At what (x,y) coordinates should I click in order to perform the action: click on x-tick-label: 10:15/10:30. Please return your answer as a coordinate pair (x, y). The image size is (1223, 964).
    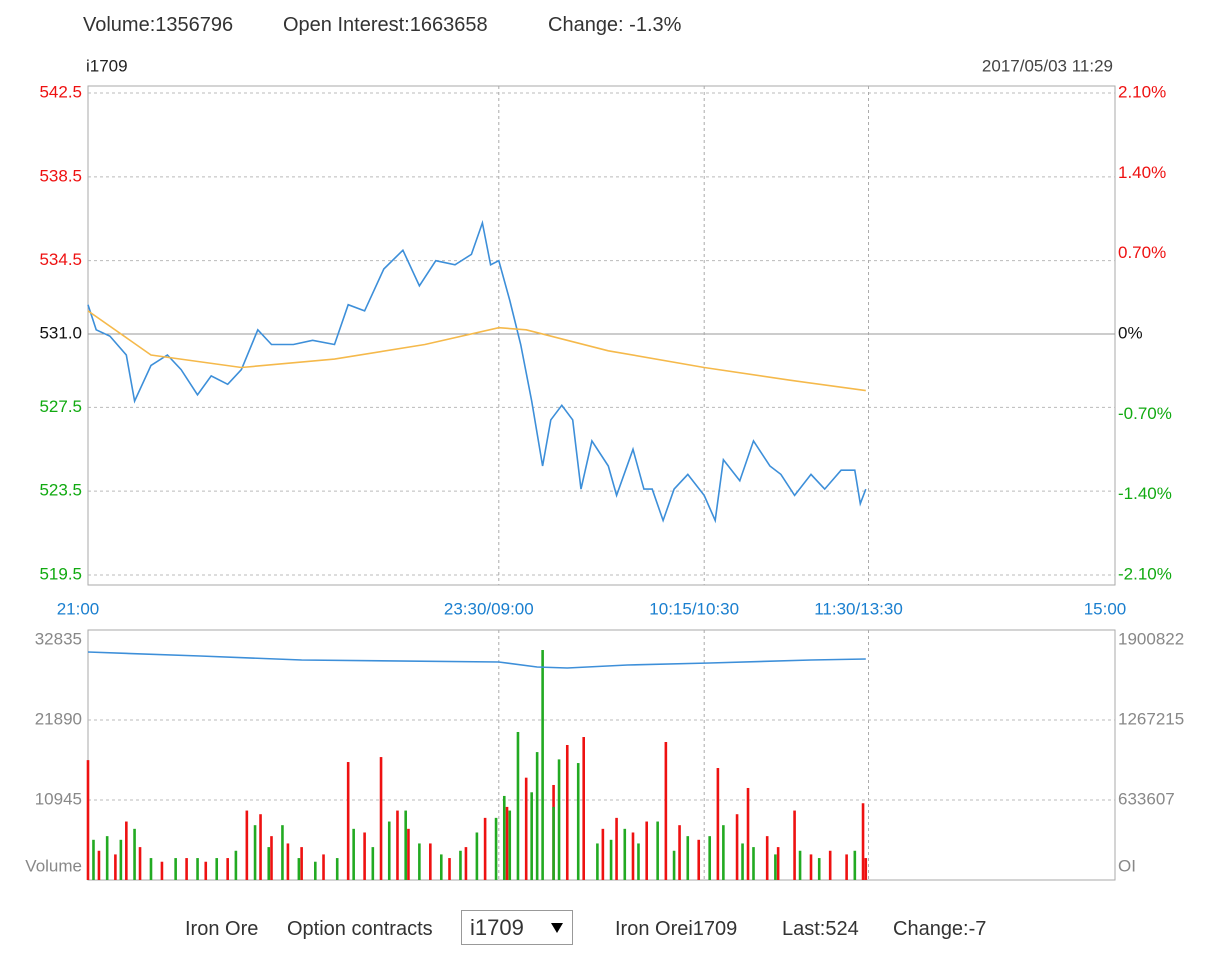
    Looking at the image, I should click on (694, 608).